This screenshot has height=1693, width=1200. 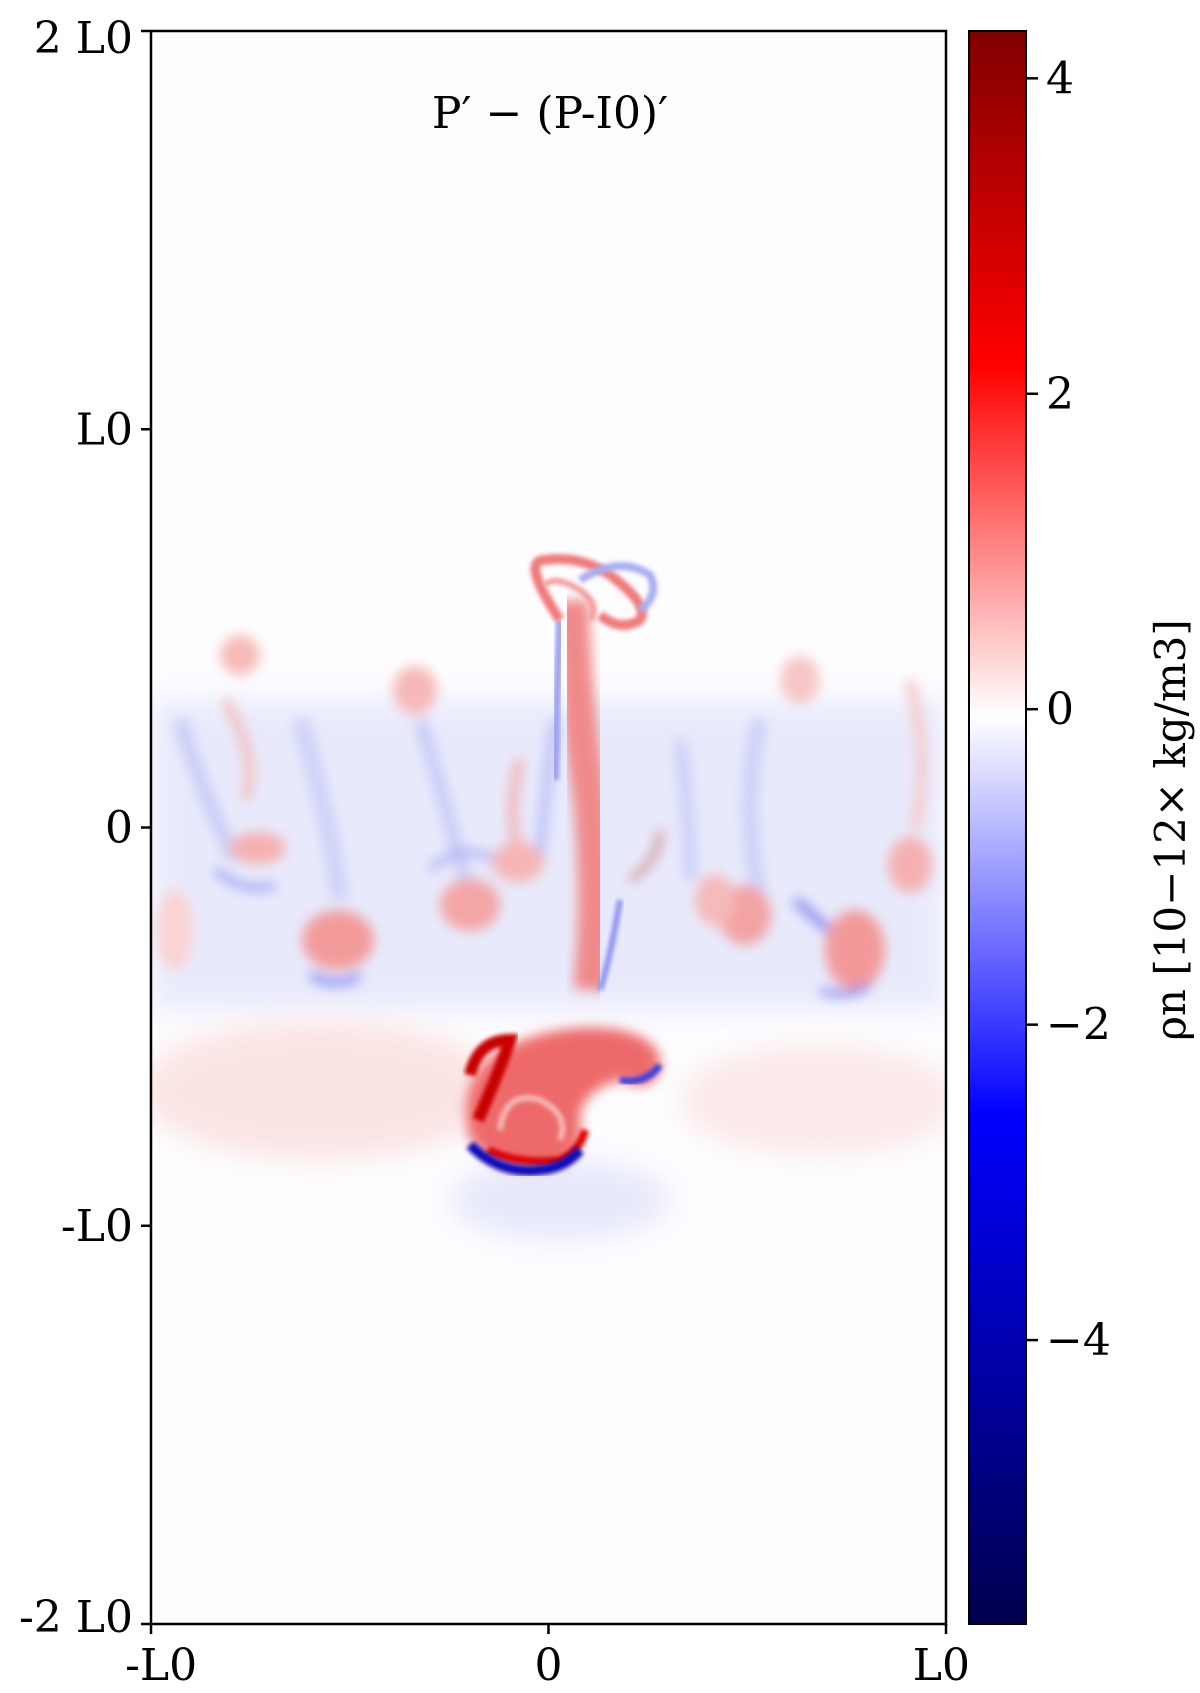 I want to click on y-tick-label: -2 L0, so click(x=76, y=1617).